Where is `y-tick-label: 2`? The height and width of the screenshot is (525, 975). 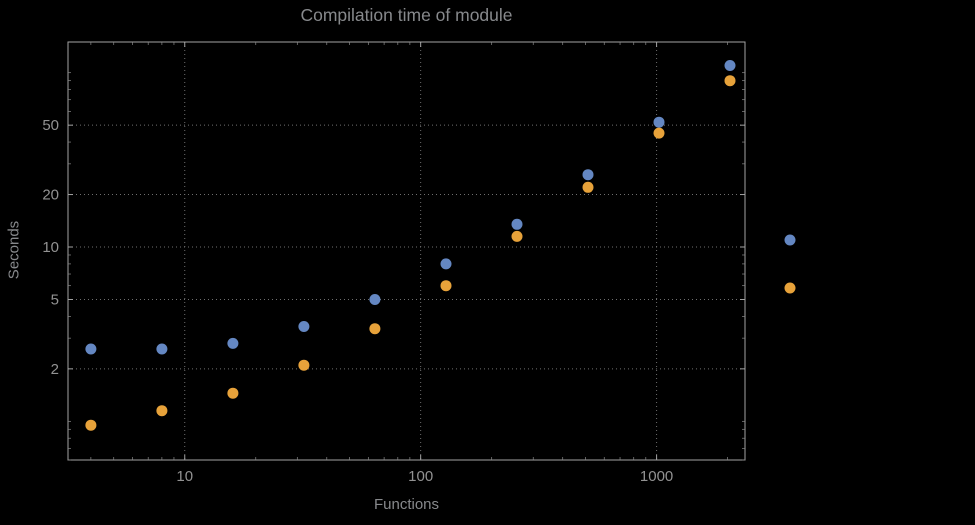 y-tick-label: 2 is located at coordinates (55, 369).